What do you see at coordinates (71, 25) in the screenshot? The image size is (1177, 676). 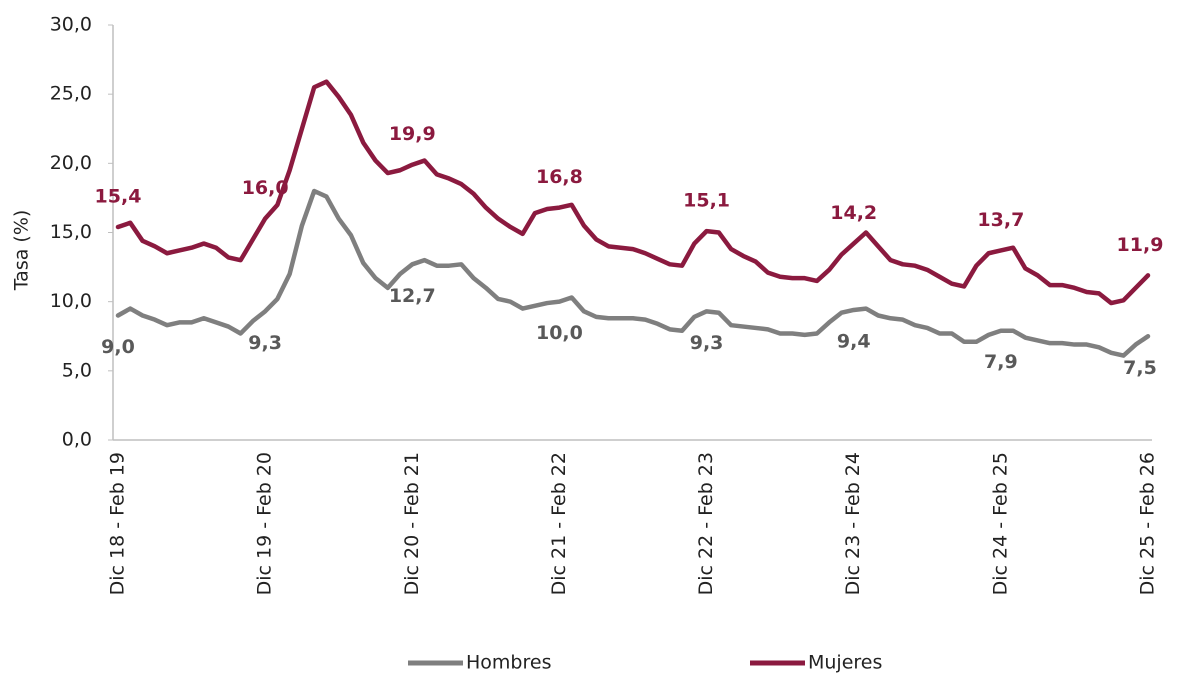 I see `y-tick-label: 30,0` at bounding box center [71, 25].